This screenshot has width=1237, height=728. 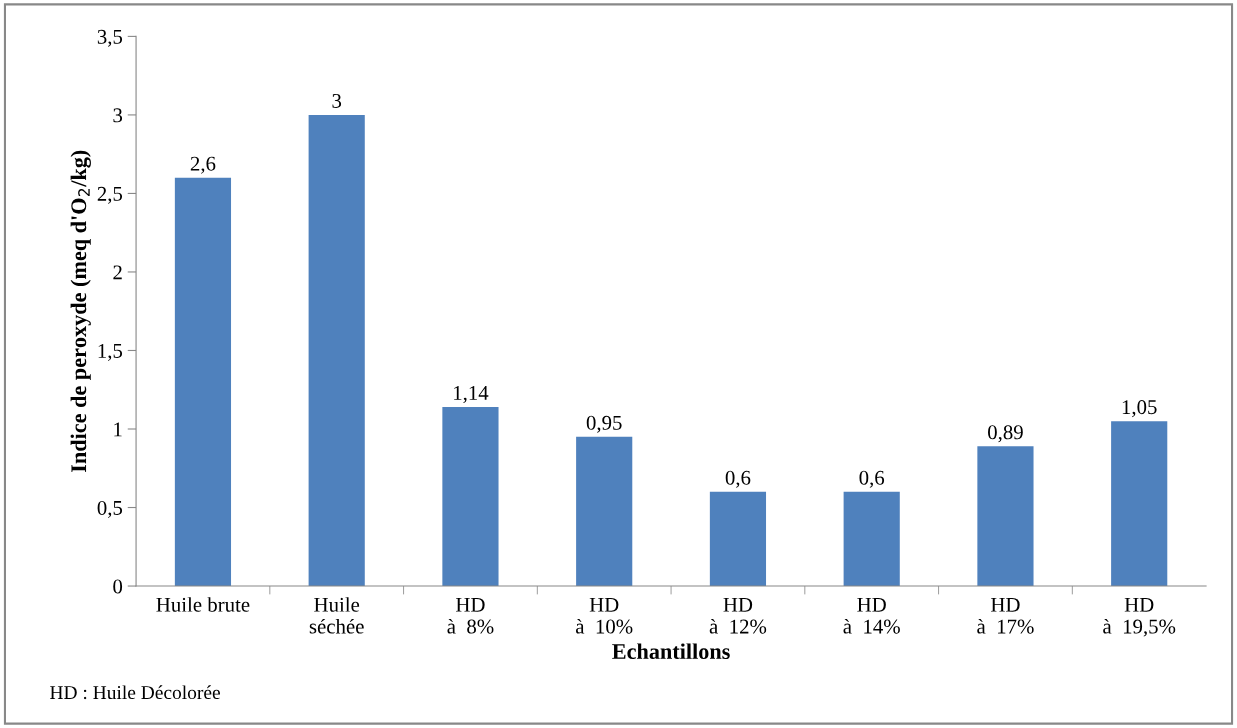 What do you see at coordinates (110, 38) in the screenshot?
I see `y-tick-label: 3,5` at bounding box center [110, 38].